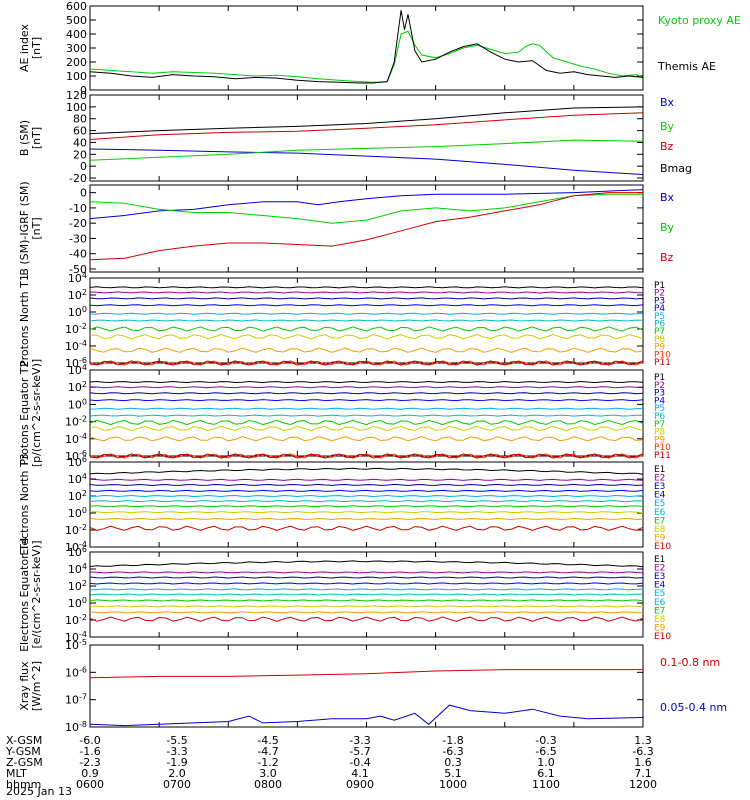  What do you see at coordinates (667, 146) in the screenshot?
I see `legend-bz: Bz` at bounding box center [667, 146].